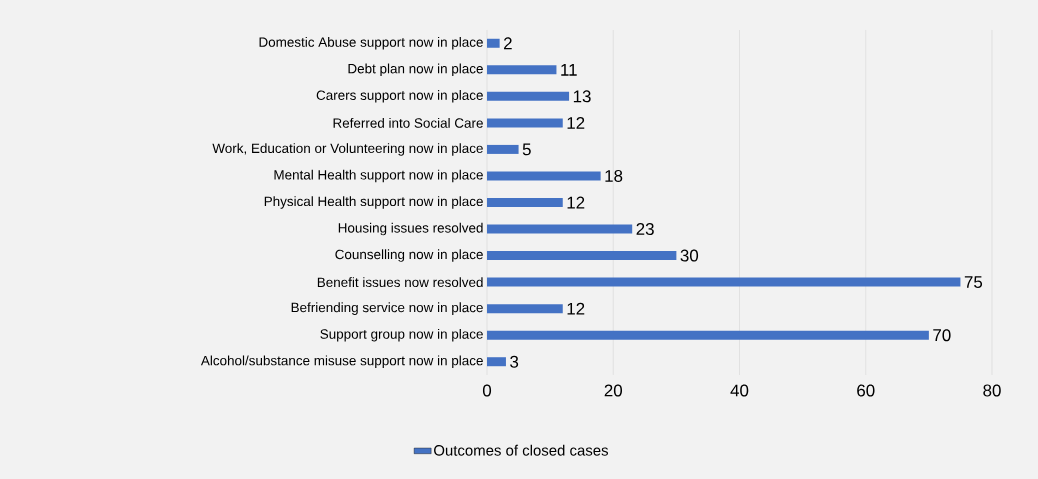  I want to click on y-tick-label: Benefit issues now resolved, so click(400, 282).